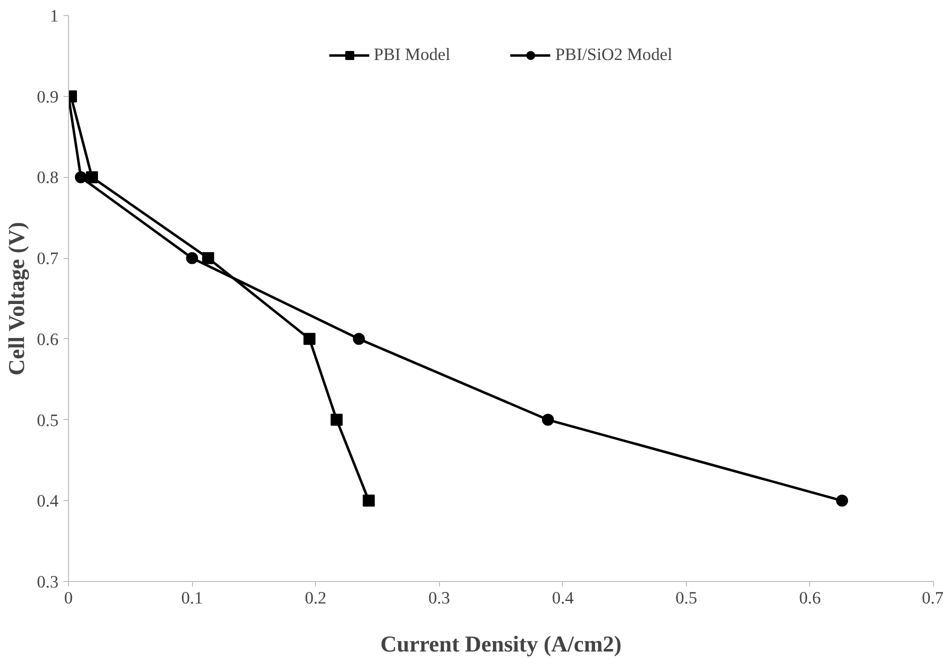  I want to click on legend-label: PBI/SiO2 Model, so click(613, 55).